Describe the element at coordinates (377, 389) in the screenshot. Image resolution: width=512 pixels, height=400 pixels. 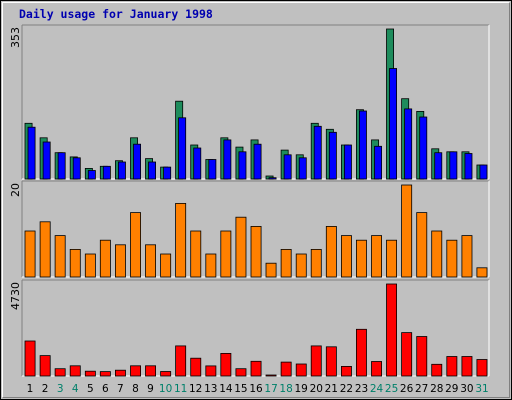
I see `x-tick-label-24: 24` at that location.